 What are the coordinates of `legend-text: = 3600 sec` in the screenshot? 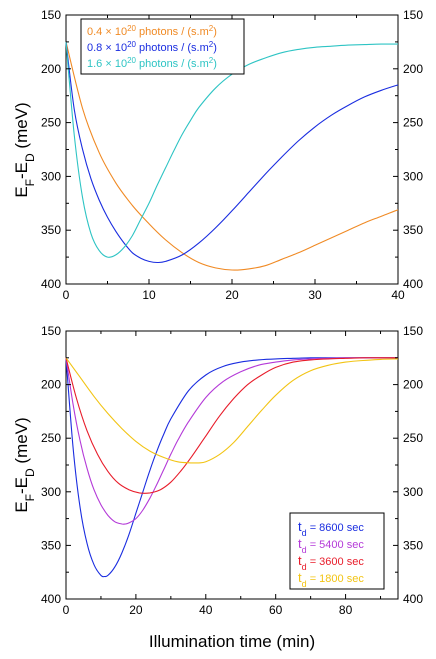 It's located at (336, 562).